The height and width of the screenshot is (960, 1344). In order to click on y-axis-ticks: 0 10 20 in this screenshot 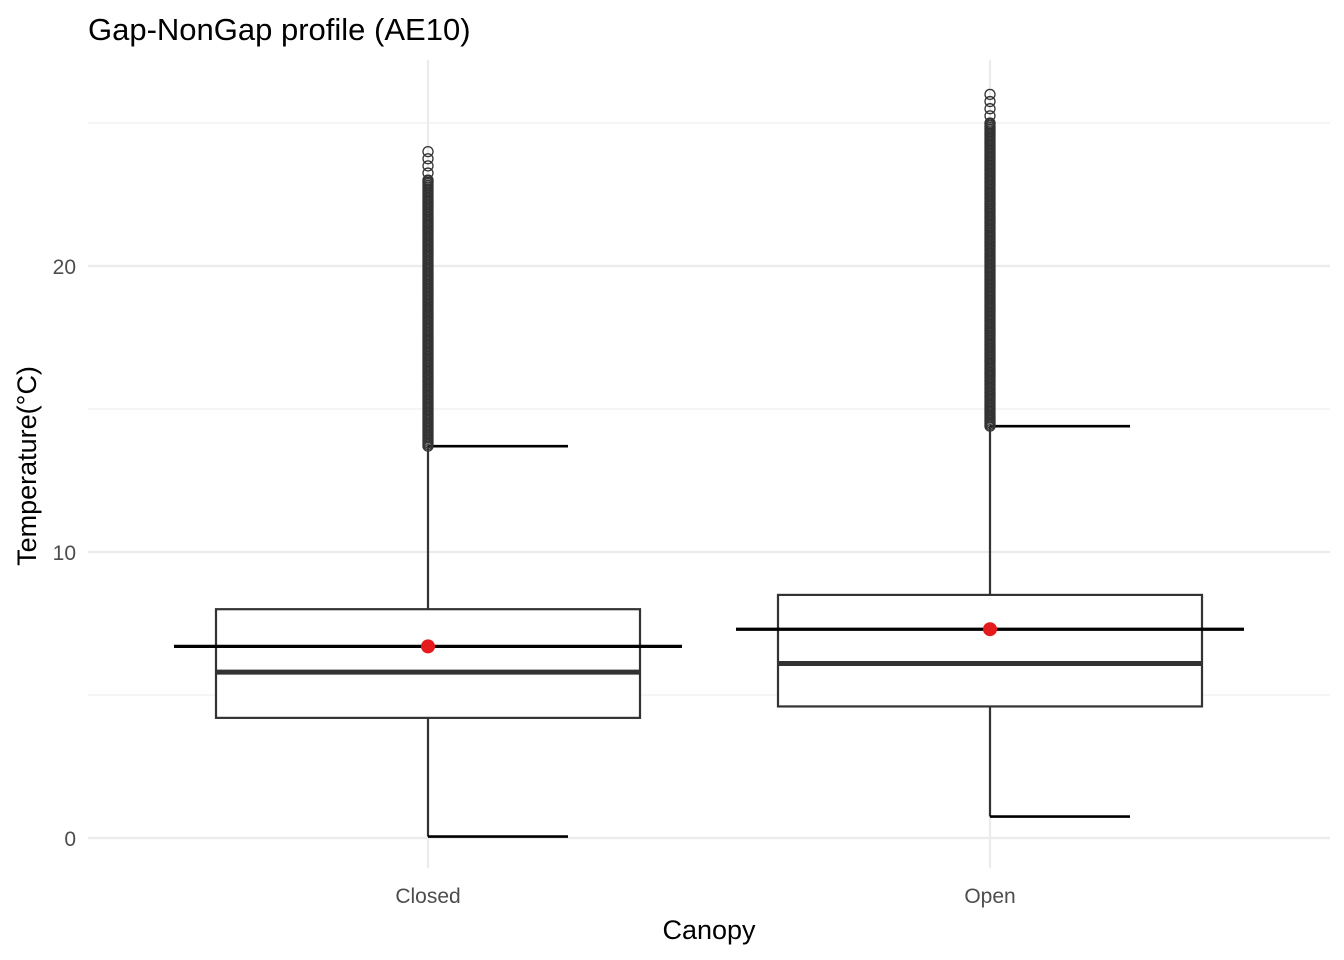, I will do `click(64, 553)`.